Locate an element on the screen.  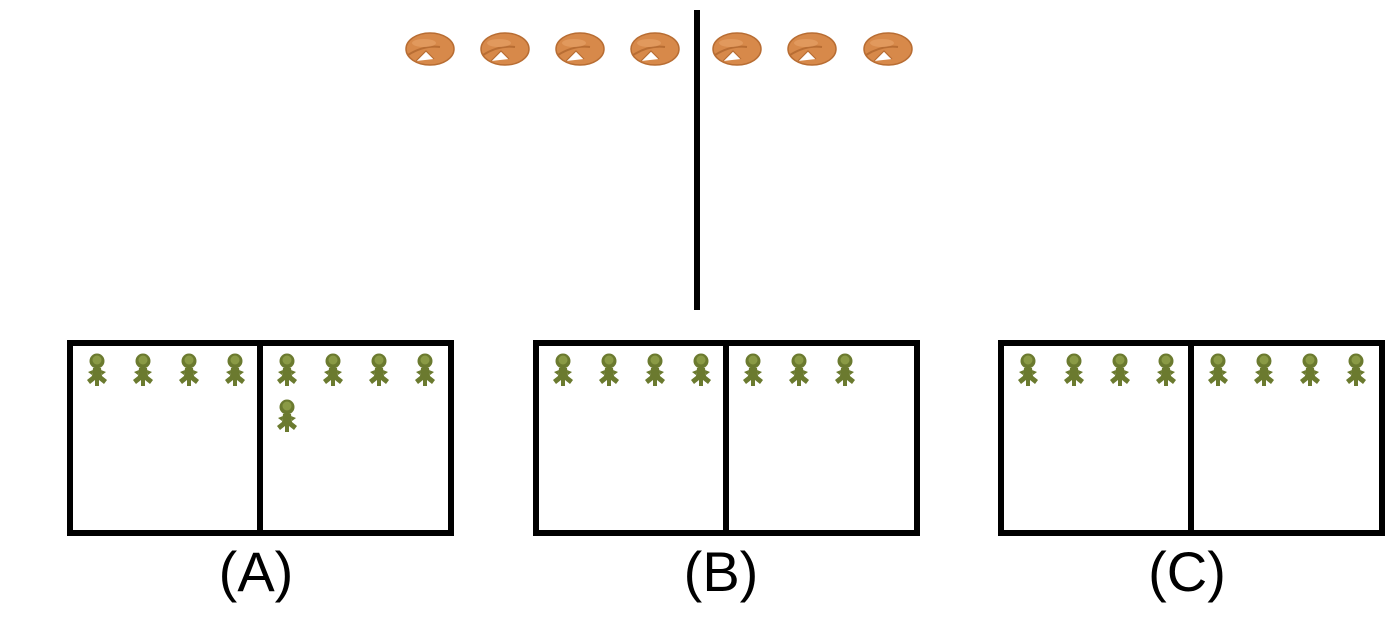
option-c-box is located at coordinates (1191, 438).